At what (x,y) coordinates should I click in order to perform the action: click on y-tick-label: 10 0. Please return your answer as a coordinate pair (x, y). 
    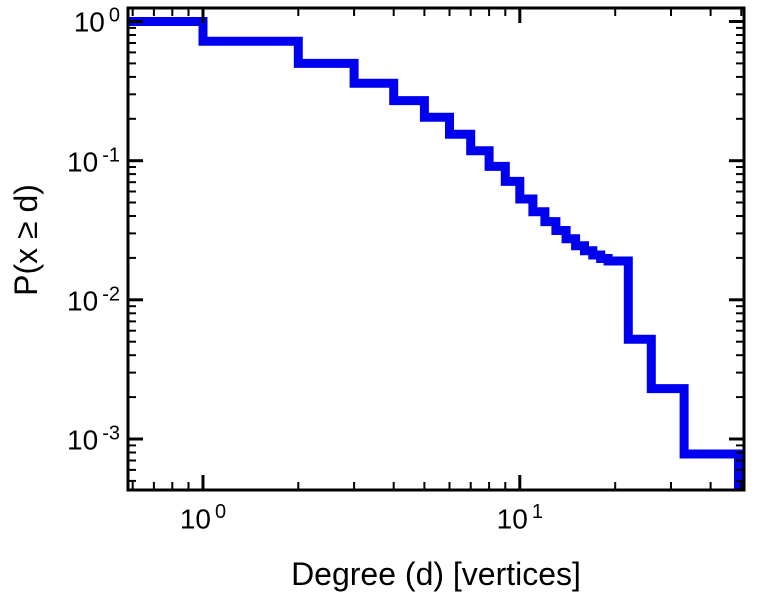
    Looking at the image, I should click on (97, 21).